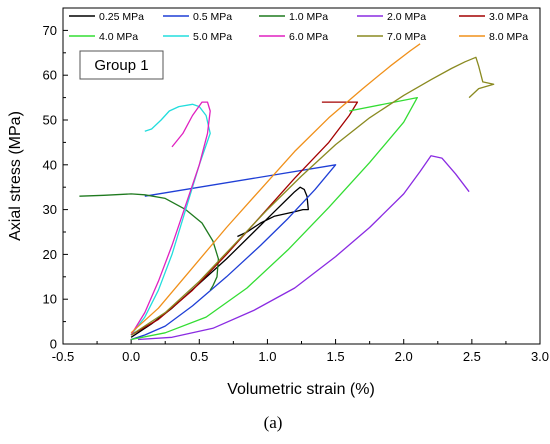  What do you see at coordinates (508, 37) in the screenshot?
I see `legend-label: 8.0 MPa` at bounding box center [508, 37].